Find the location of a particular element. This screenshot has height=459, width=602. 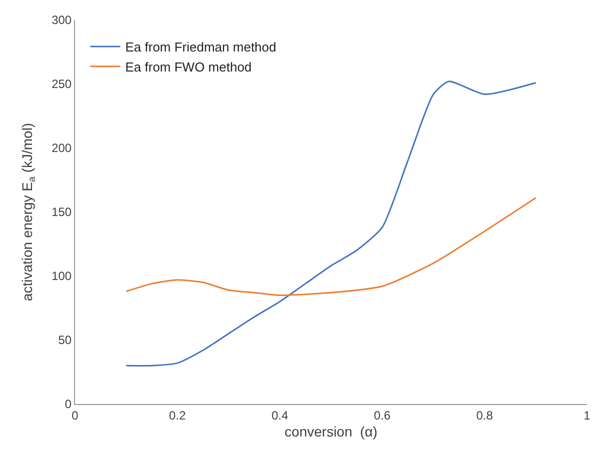

x-axis-title: conversion (α) is located at coordinates (331, 432).